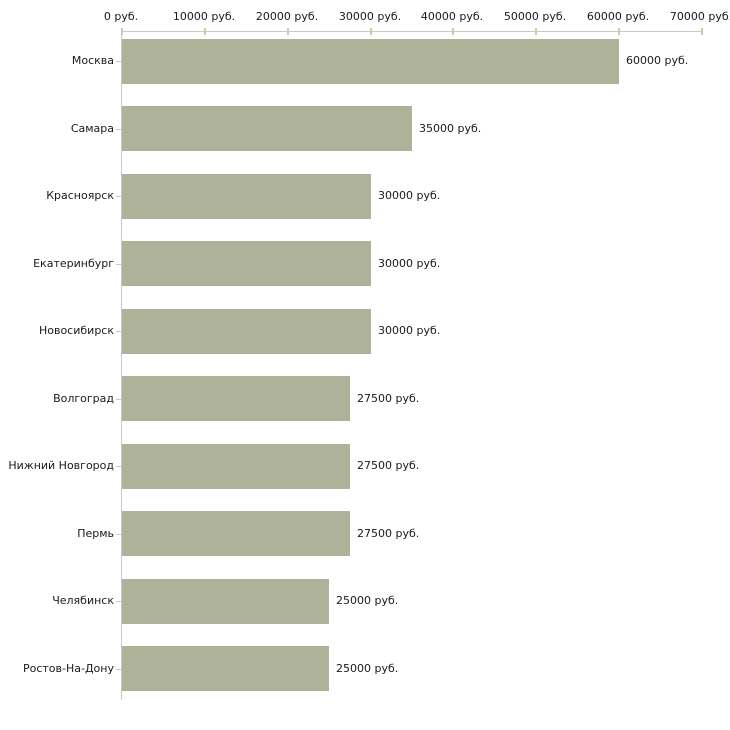 This screenshot has width=730, height=730. Describe the element at coordinates (618, 16) in the screenshot. I see `x-axis-tick-label: 60000 руб.` at that location.